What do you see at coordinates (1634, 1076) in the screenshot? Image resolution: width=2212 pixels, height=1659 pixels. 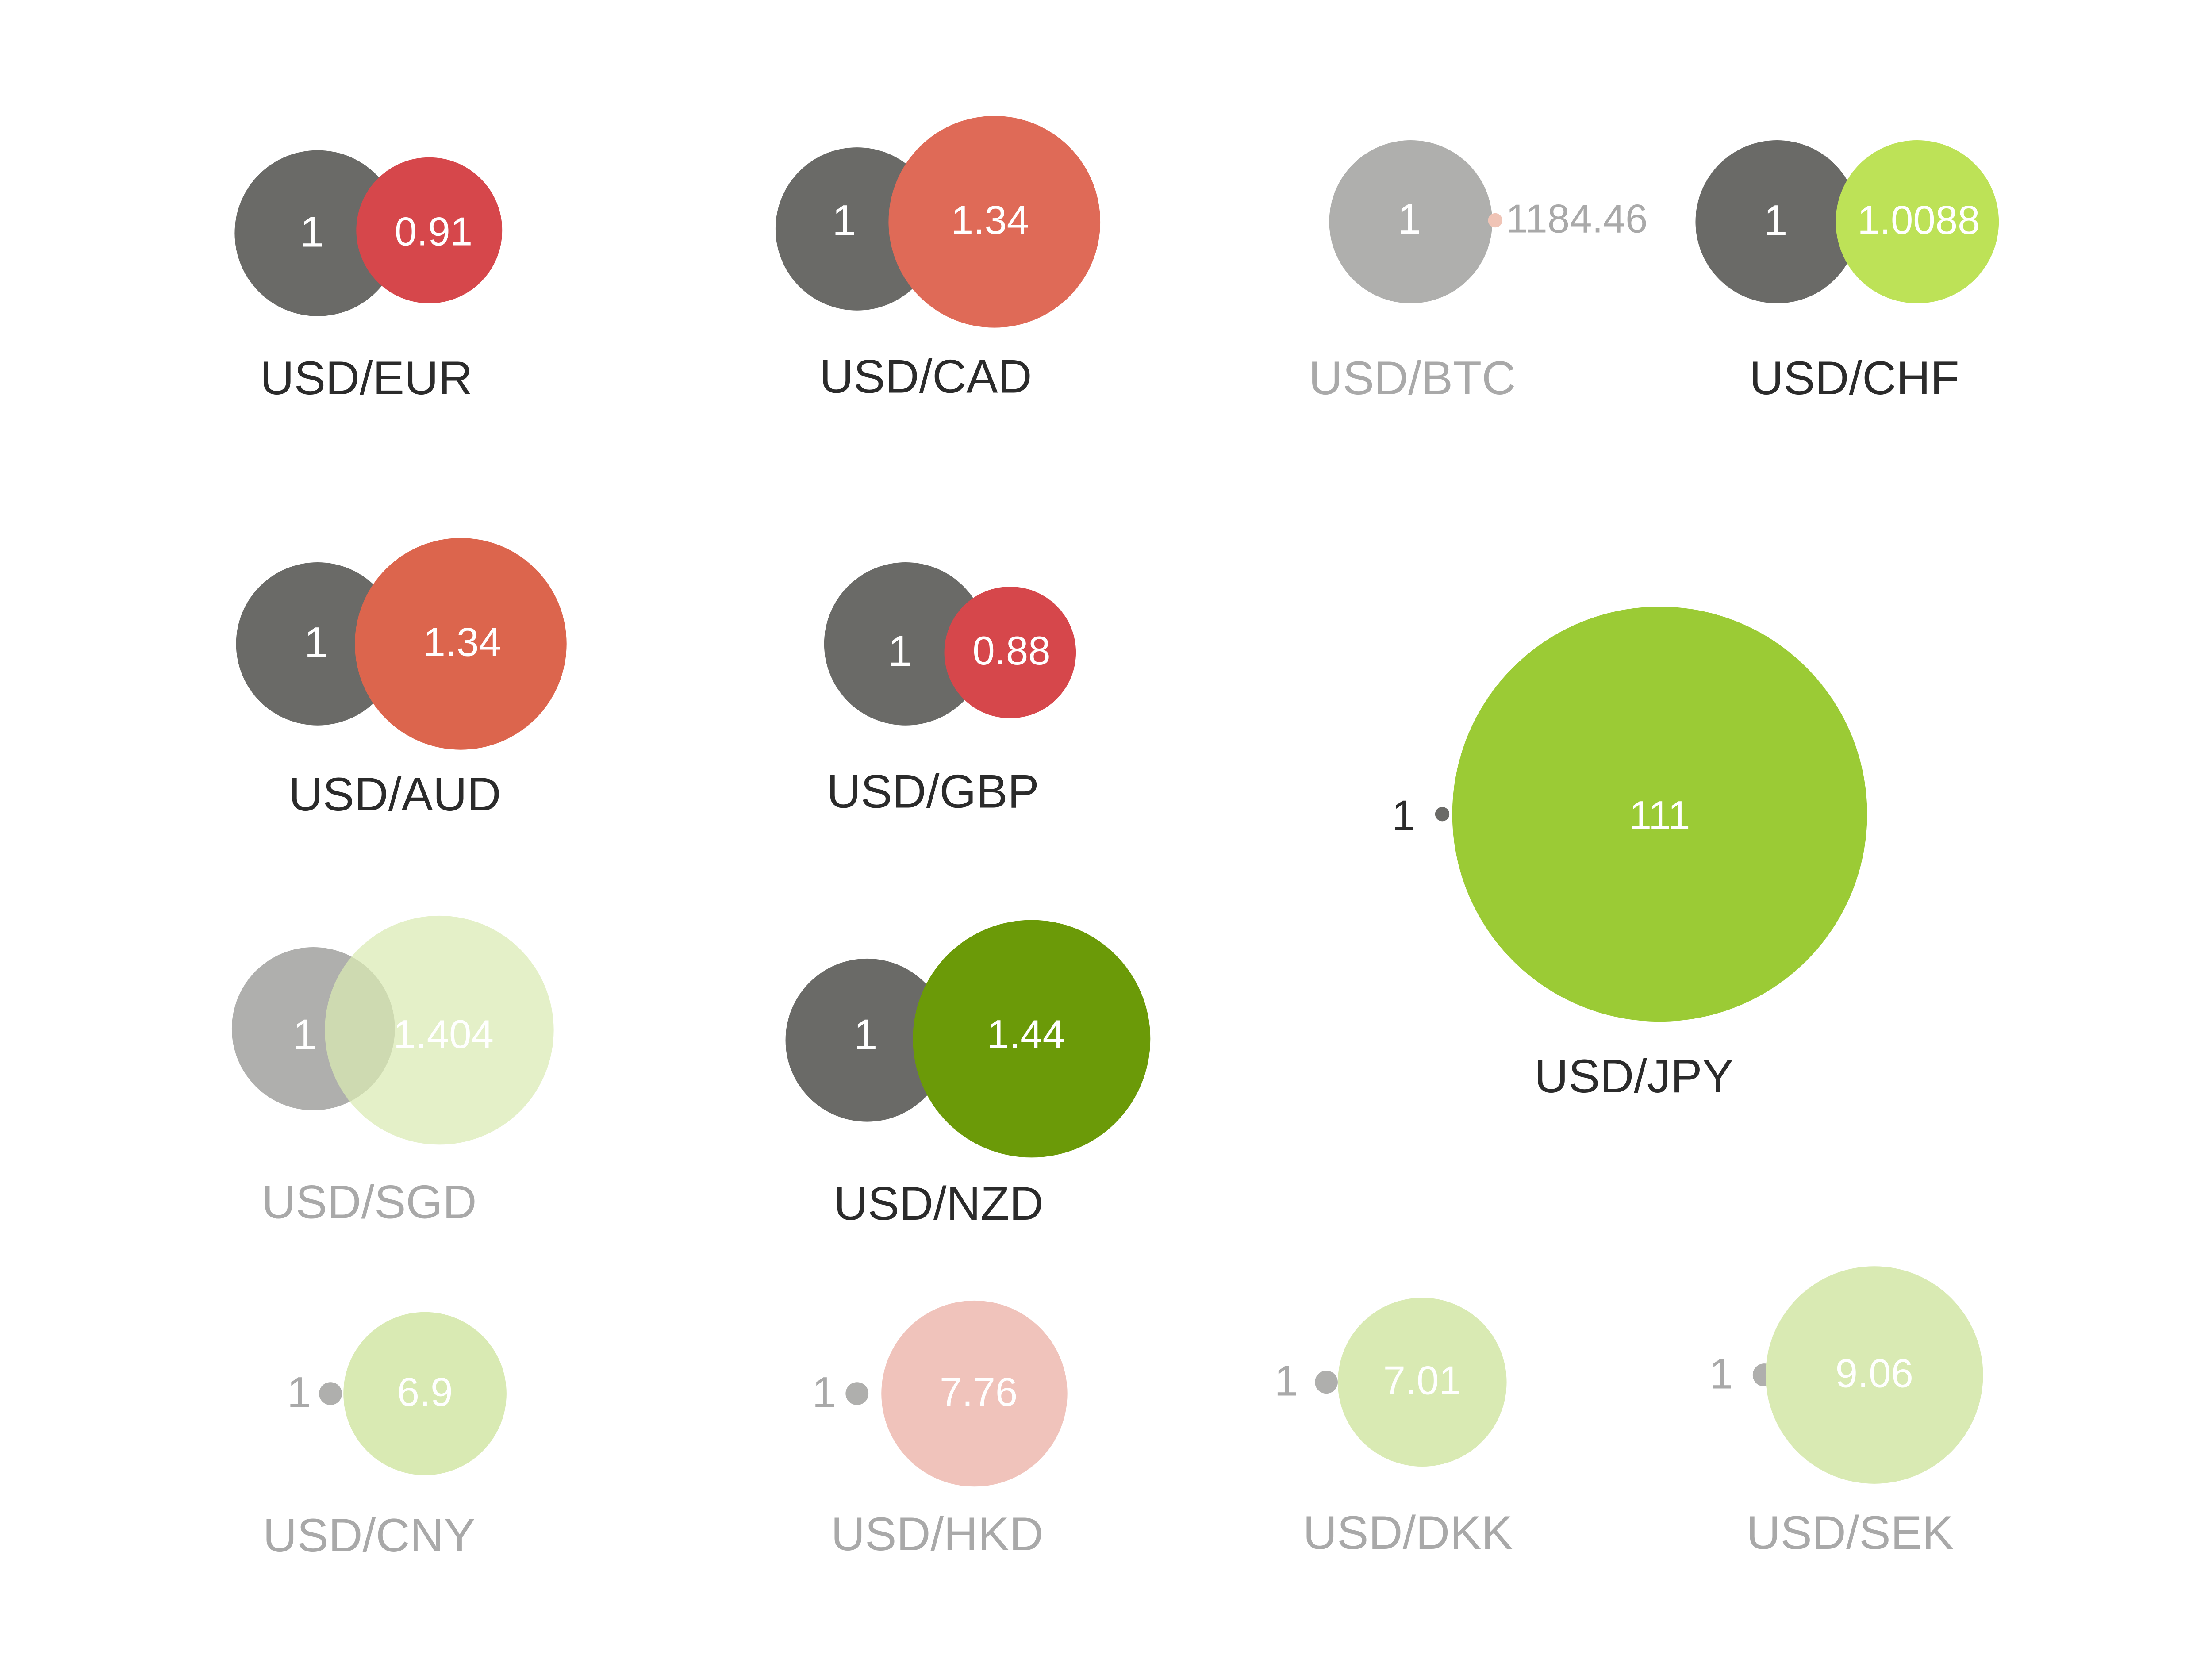 I see `pair-label-usd-jpy: USD/JPY` at bounding box center [1634, 1076].